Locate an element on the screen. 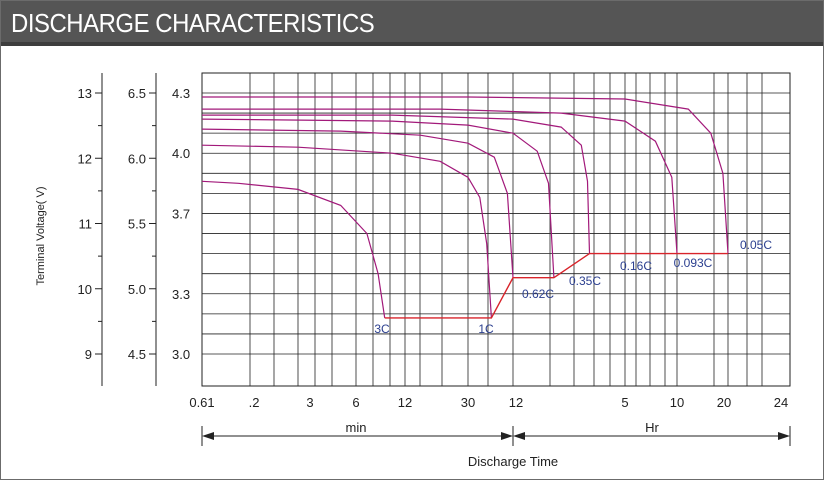 The height and width of the screenshot is (480, 824). x-tick-label: 5 is located at coordinates (624, 402).